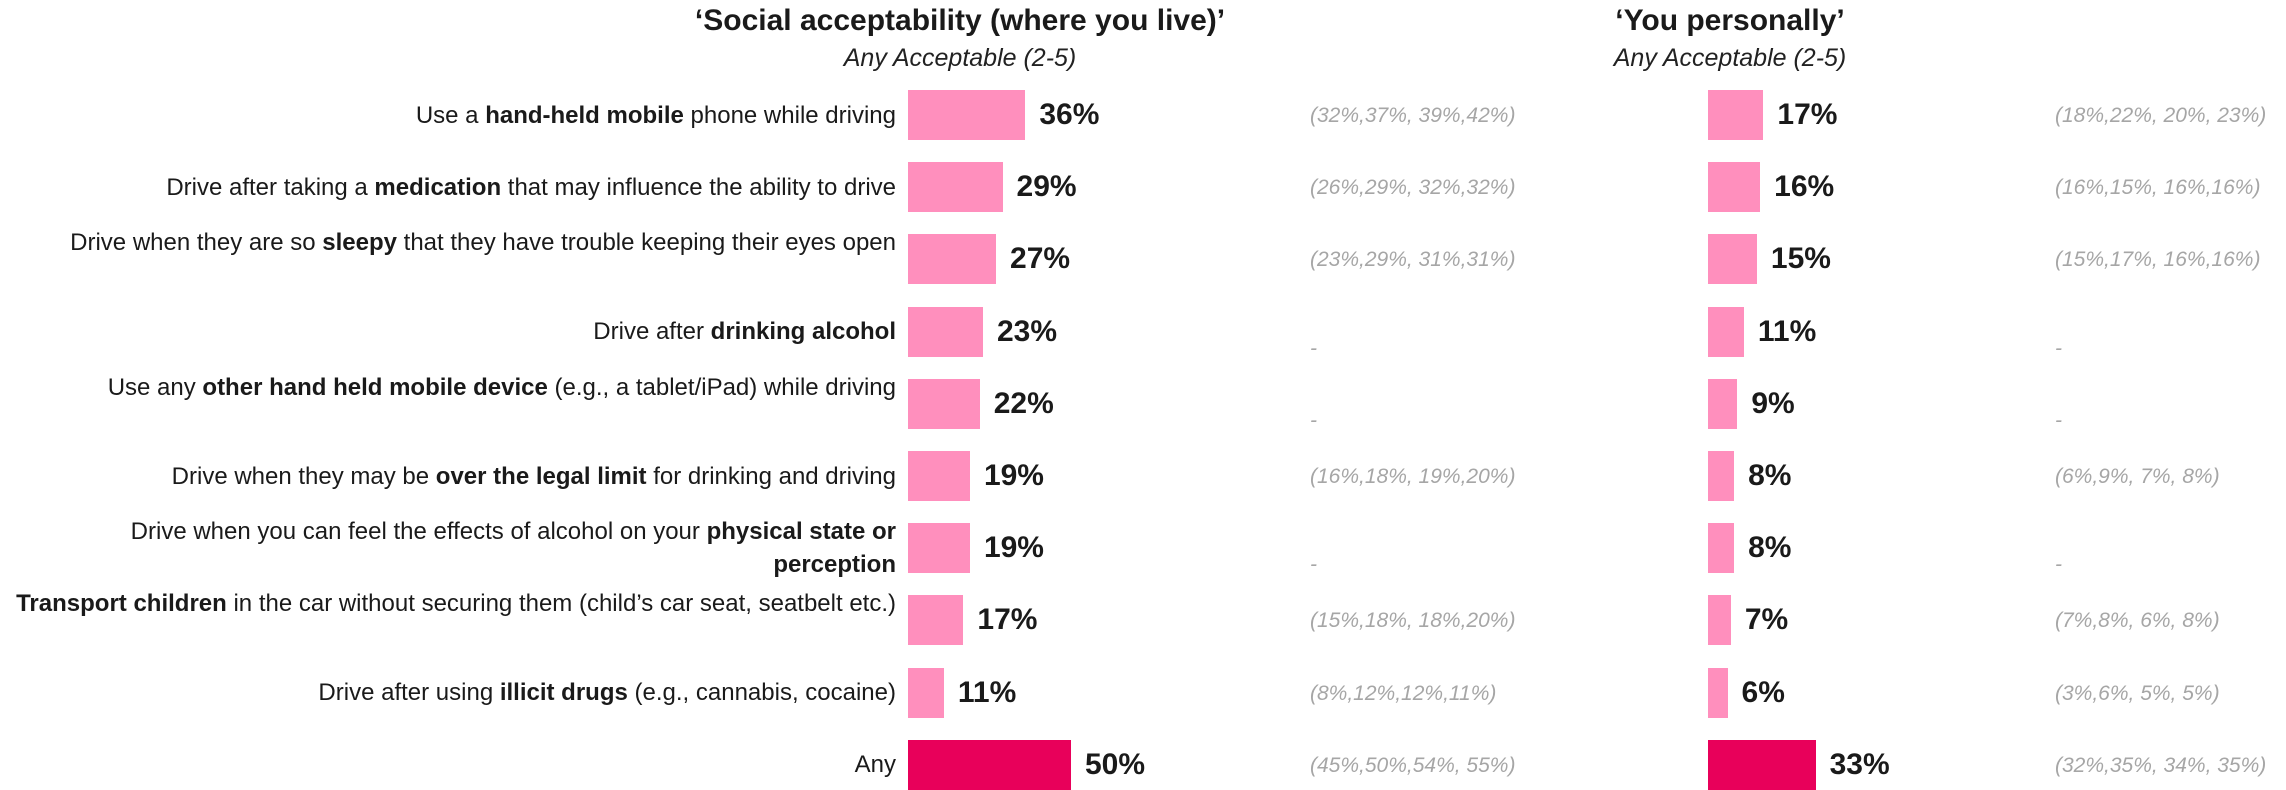 The image size is (2286, 790). What do you see at coordinates (2161, 115) in the screenshot?
I see `personal-trend-label: (18%,22%, 20%, 23%)` at bounding box center [2161, 115].